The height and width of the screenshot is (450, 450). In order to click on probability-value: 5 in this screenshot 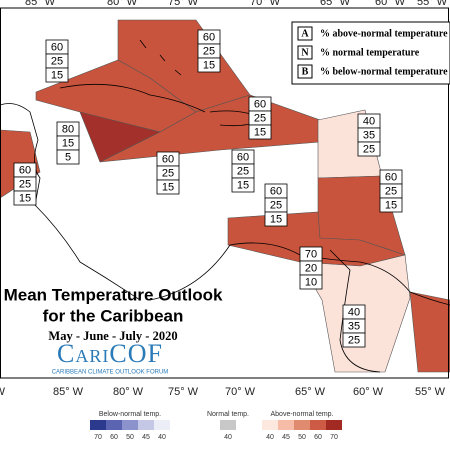, I will do `click(68, 157)`.